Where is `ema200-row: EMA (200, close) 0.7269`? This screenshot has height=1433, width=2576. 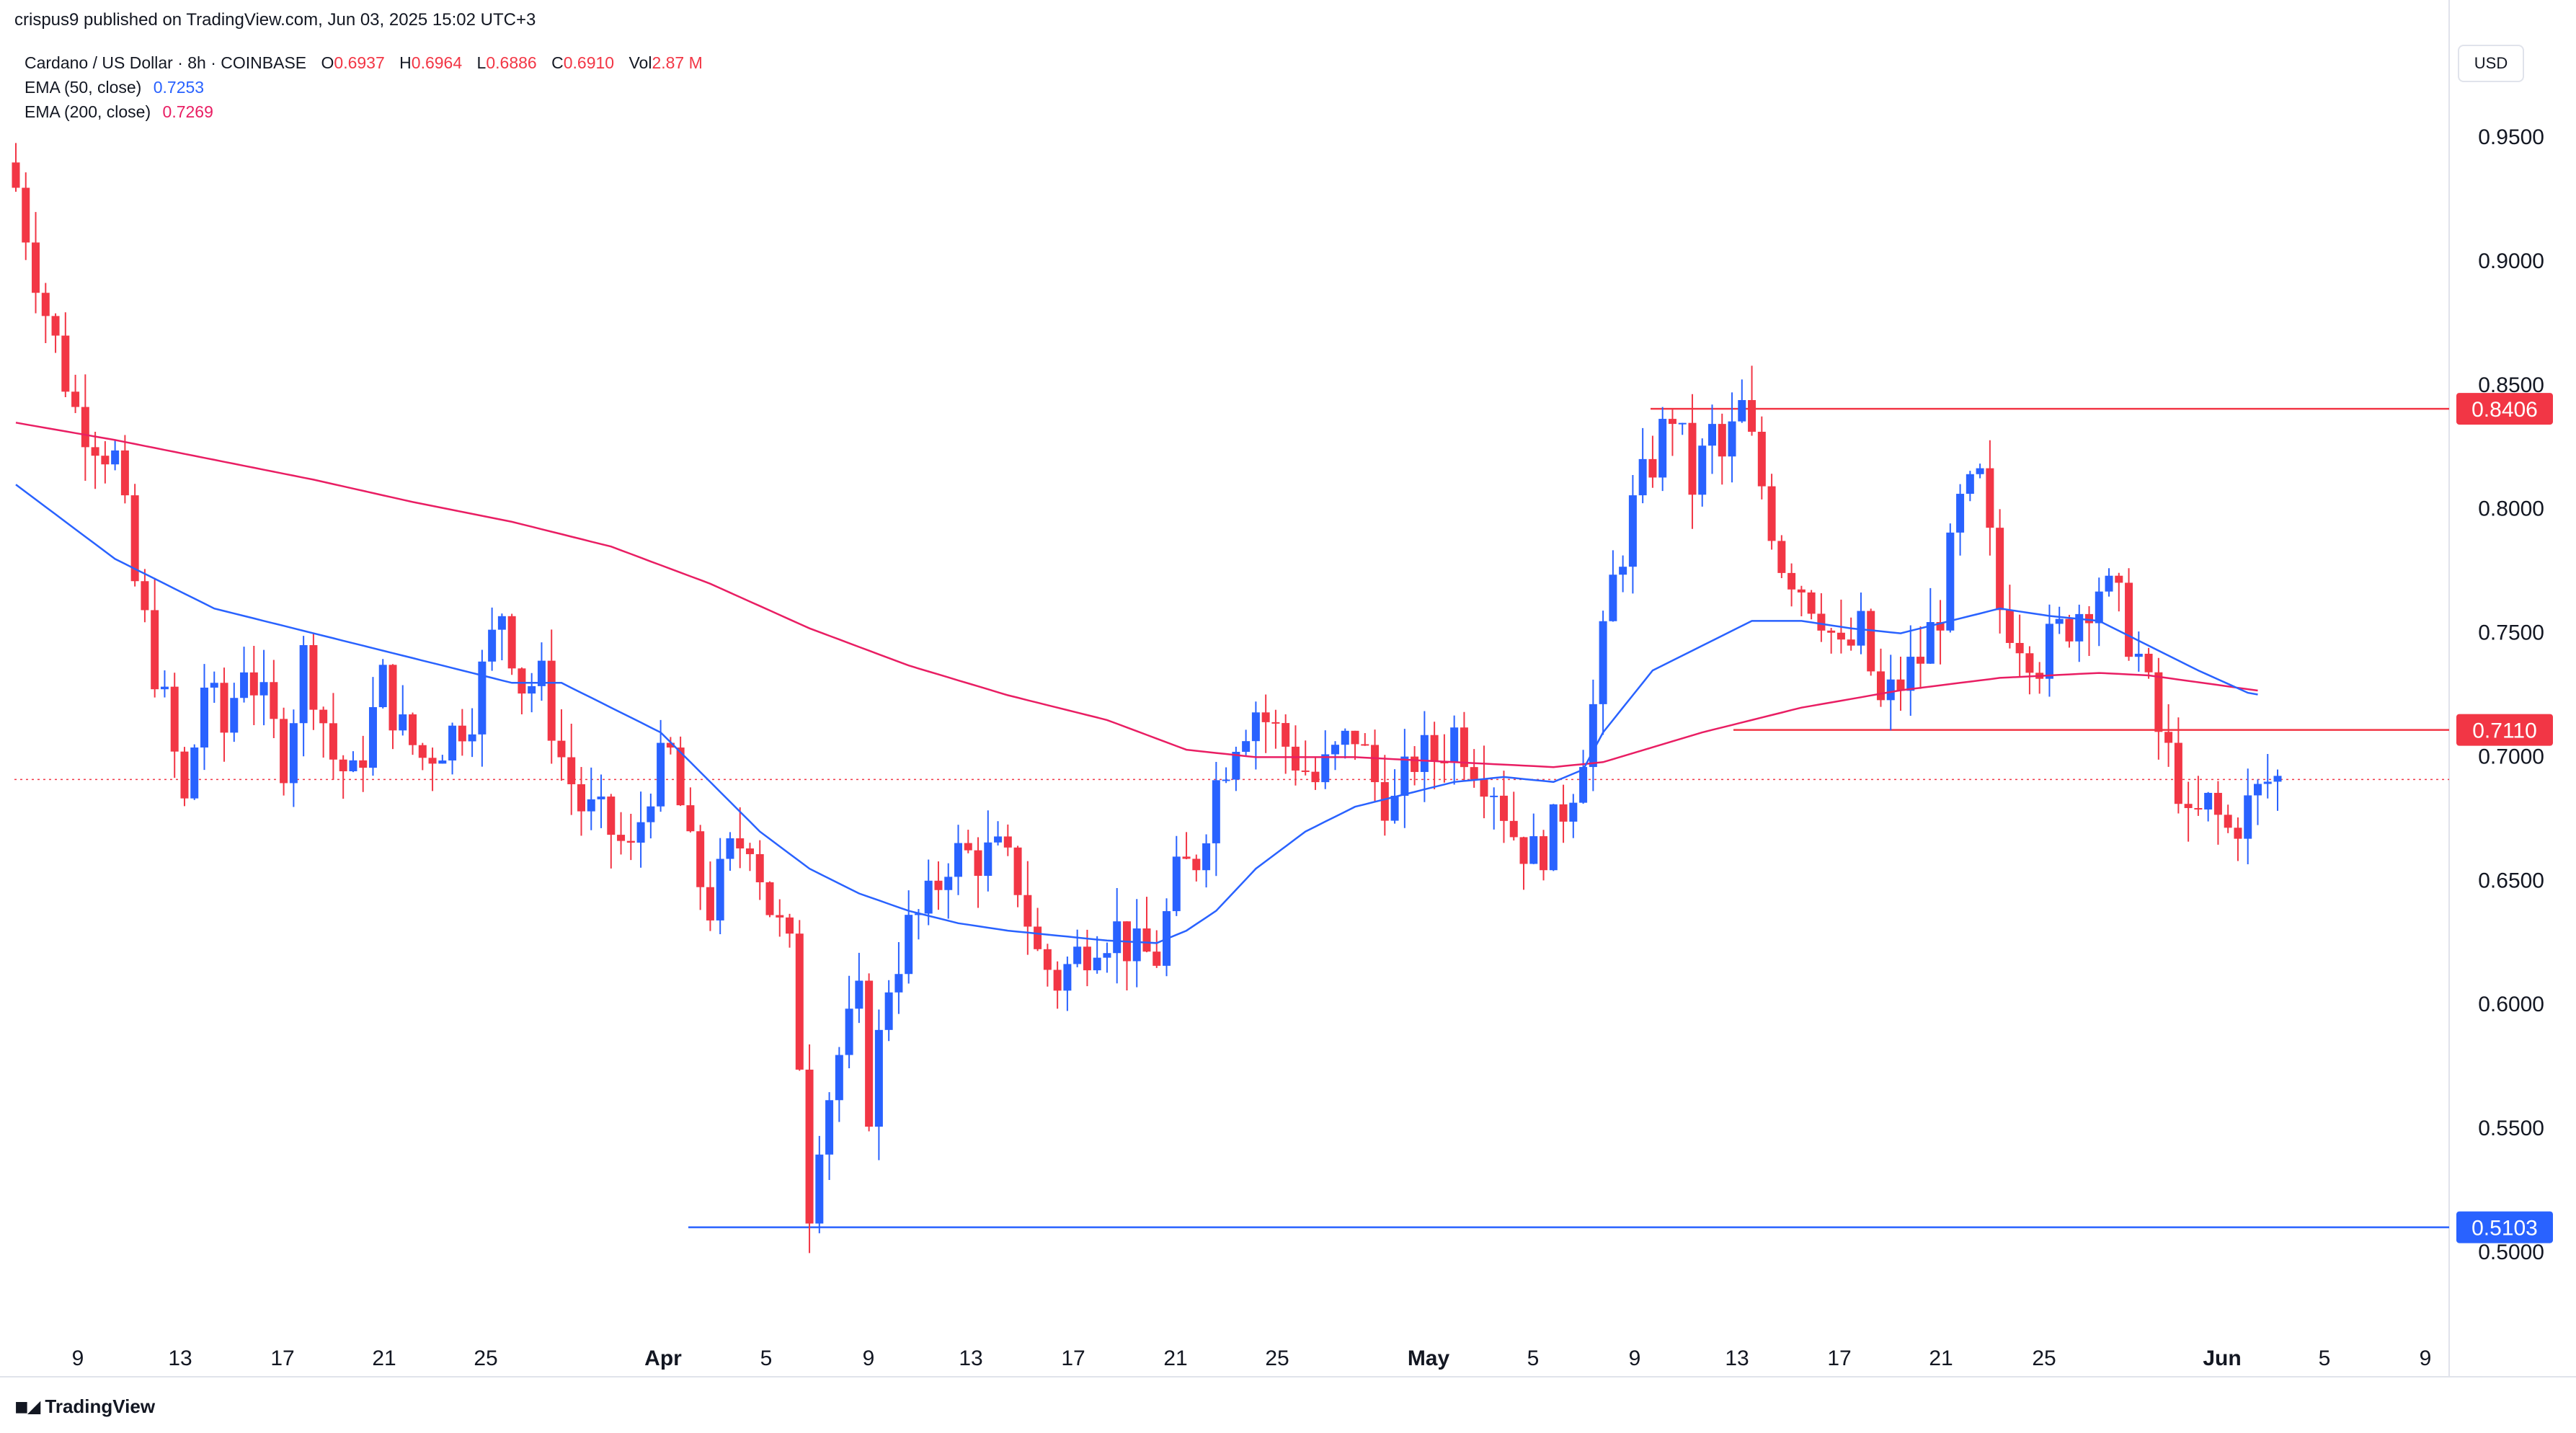
ema200-row: EMA (200, close) 0.7269 is located at coordinates (364, 111).